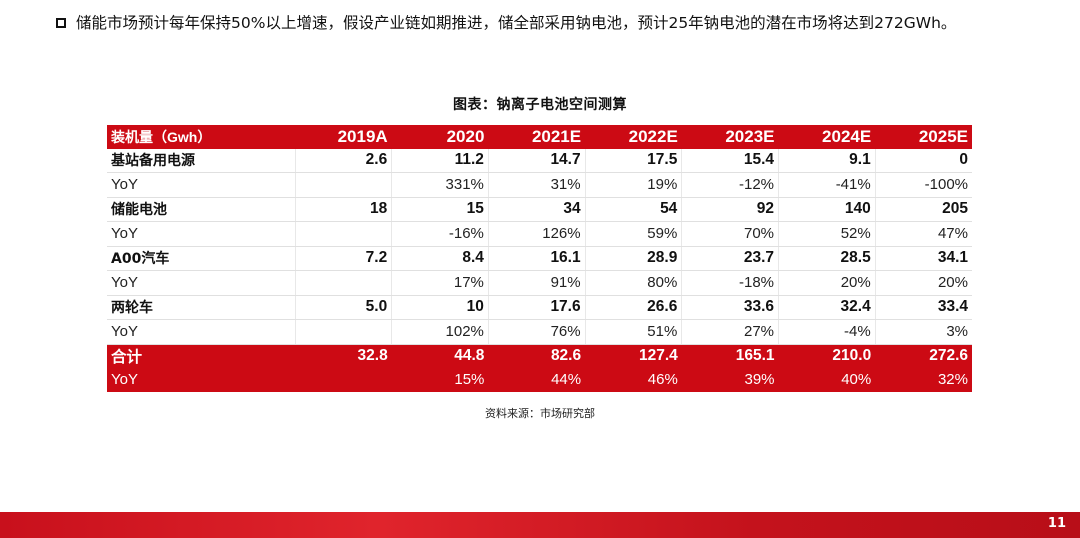 The height and width of the screenshot is (538, 1080). What do you see at coordinates (201, 356) in the screenshot?
I see `row-label: 合计` at bounding box center [201, 356].